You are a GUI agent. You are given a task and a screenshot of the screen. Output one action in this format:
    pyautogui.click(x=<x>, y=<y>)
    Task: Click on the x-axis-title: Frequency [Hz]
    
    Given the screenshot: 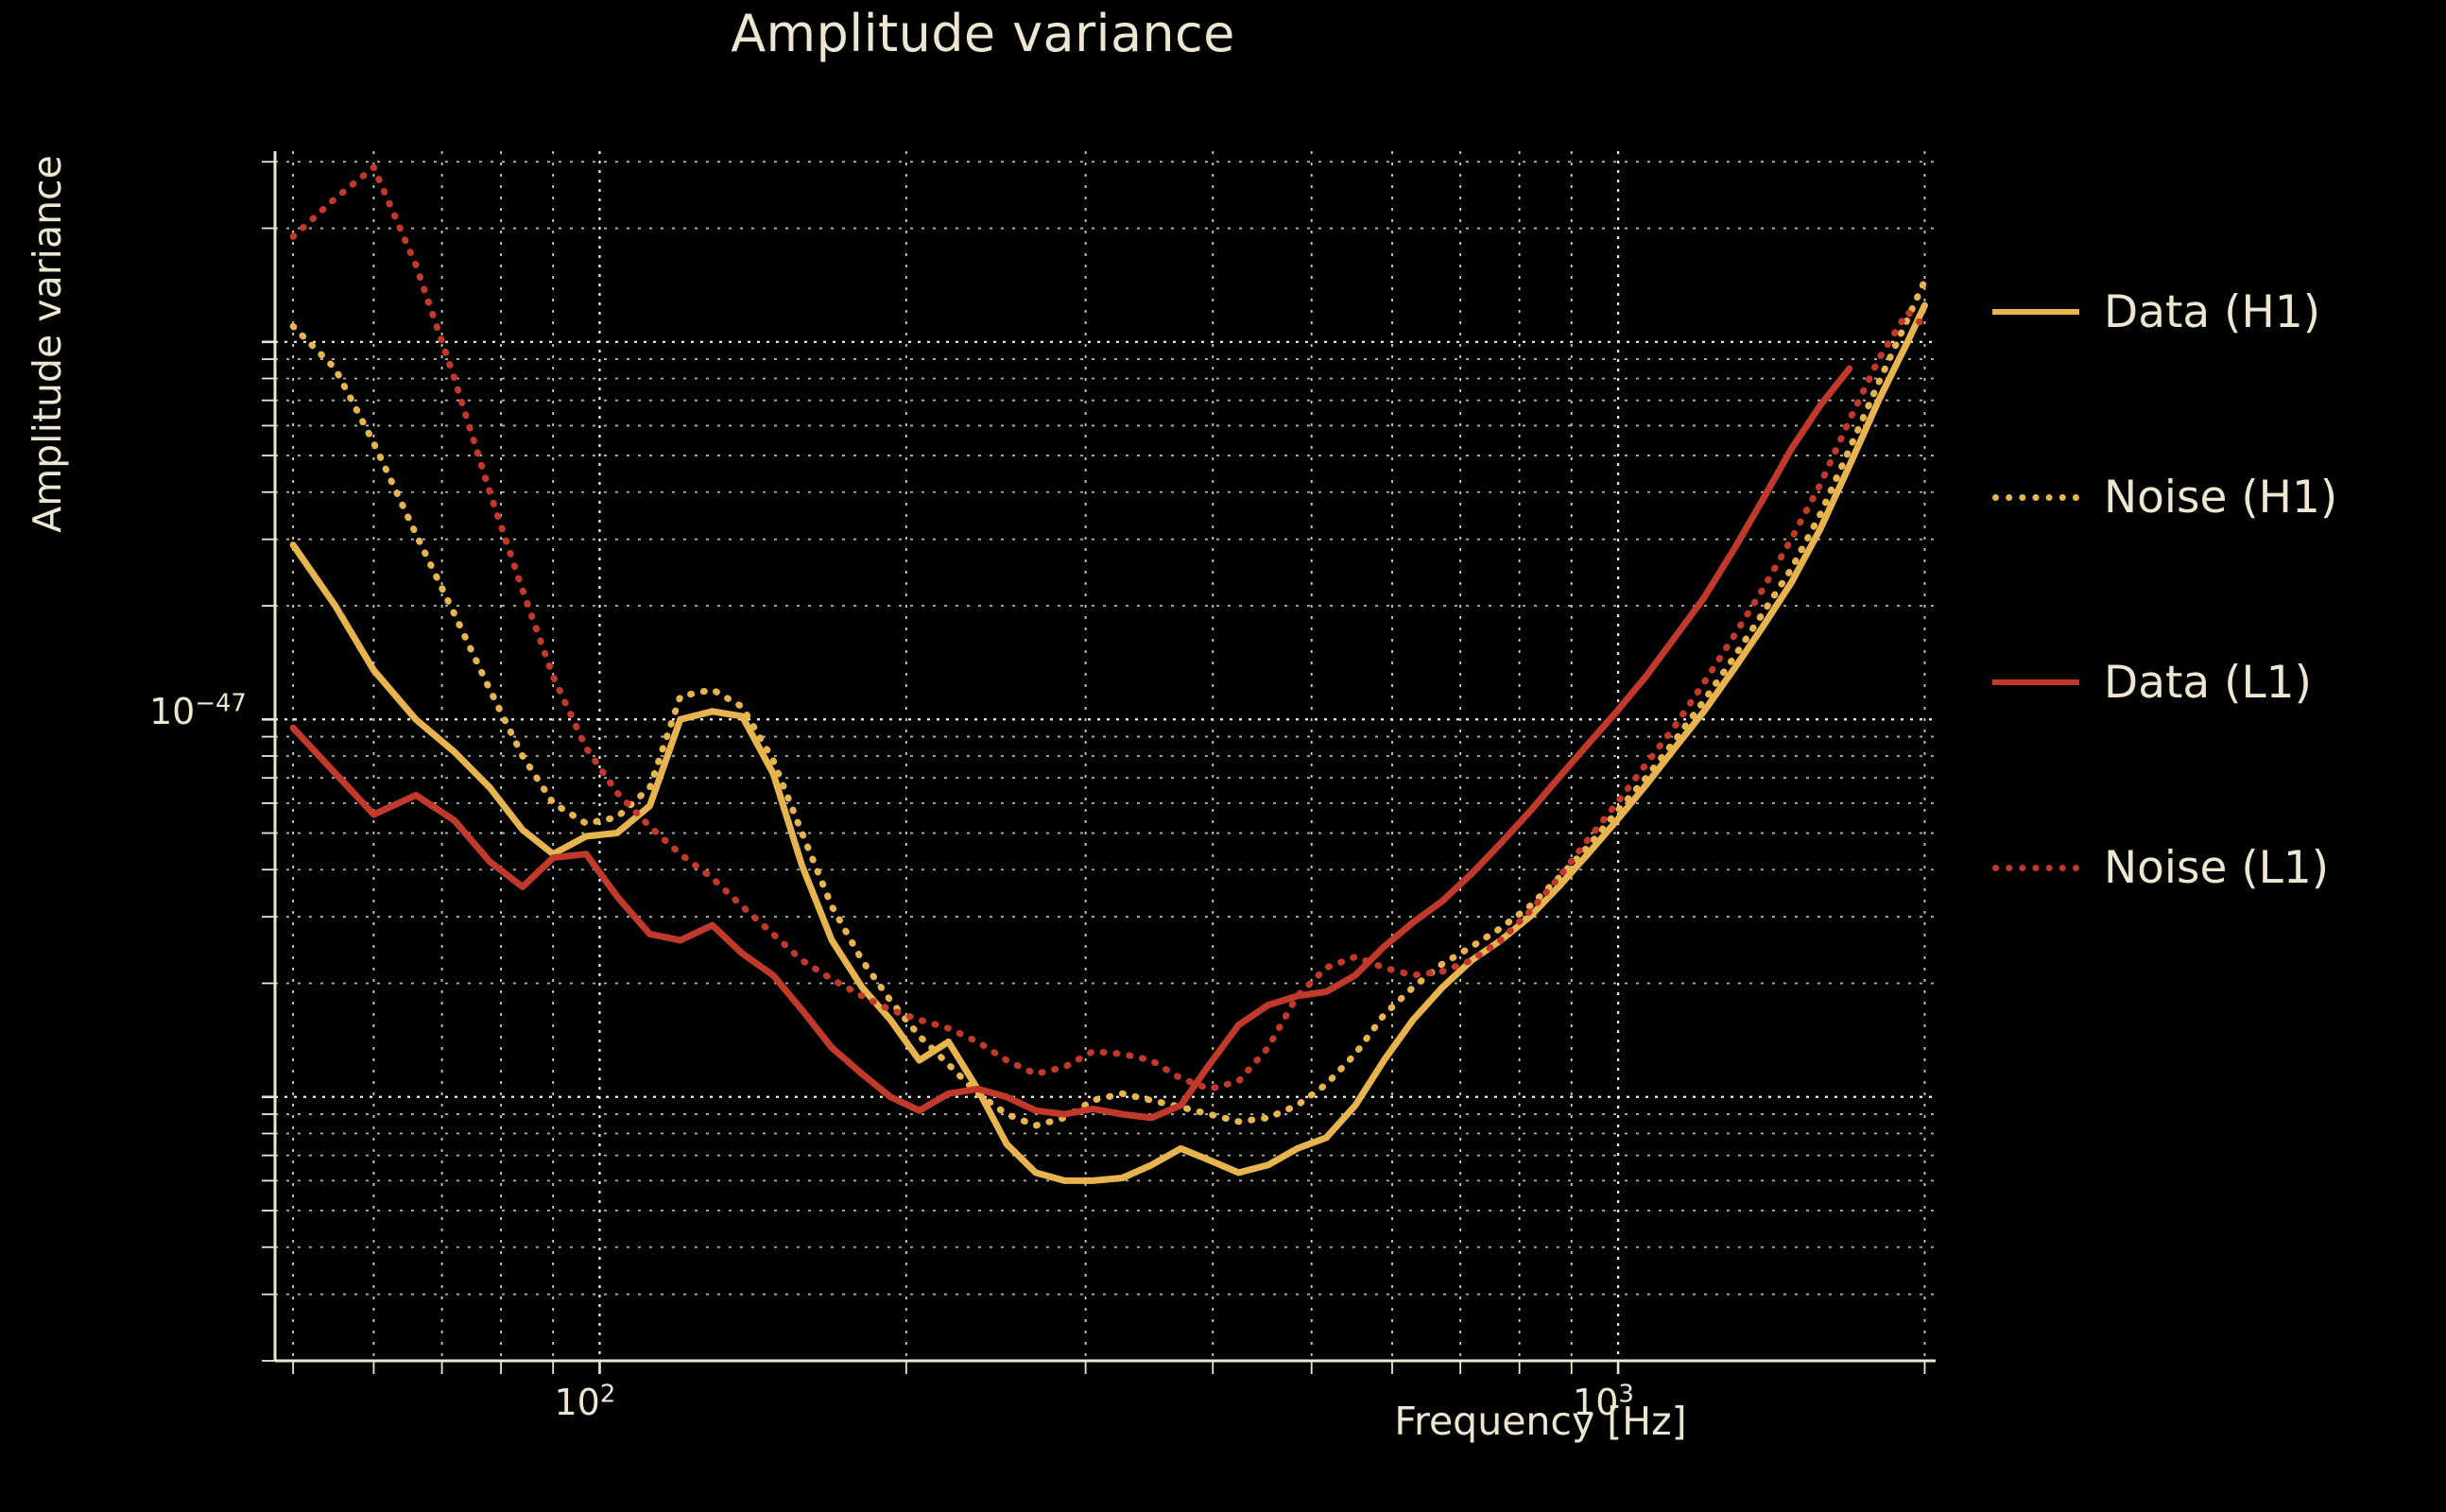 What is the action you would take?
    pyautogui.click(x=1540, y=1421)
    